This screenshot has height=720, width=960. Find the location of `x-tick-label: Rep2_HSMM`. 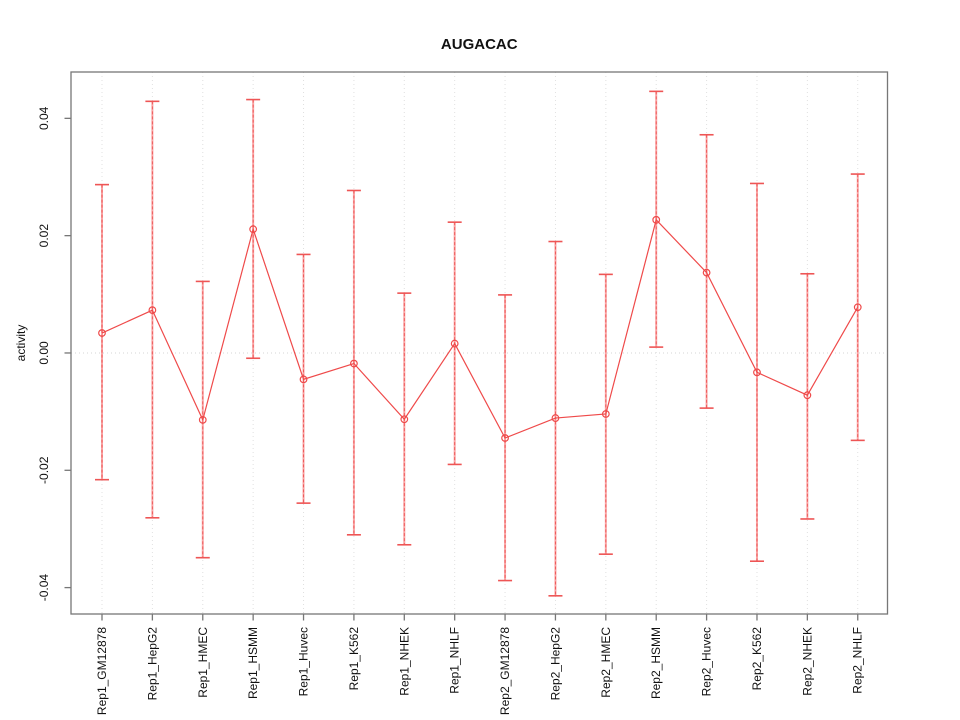

x-tick-label: Rep2_HSMM is located at coordinates (656, 663).